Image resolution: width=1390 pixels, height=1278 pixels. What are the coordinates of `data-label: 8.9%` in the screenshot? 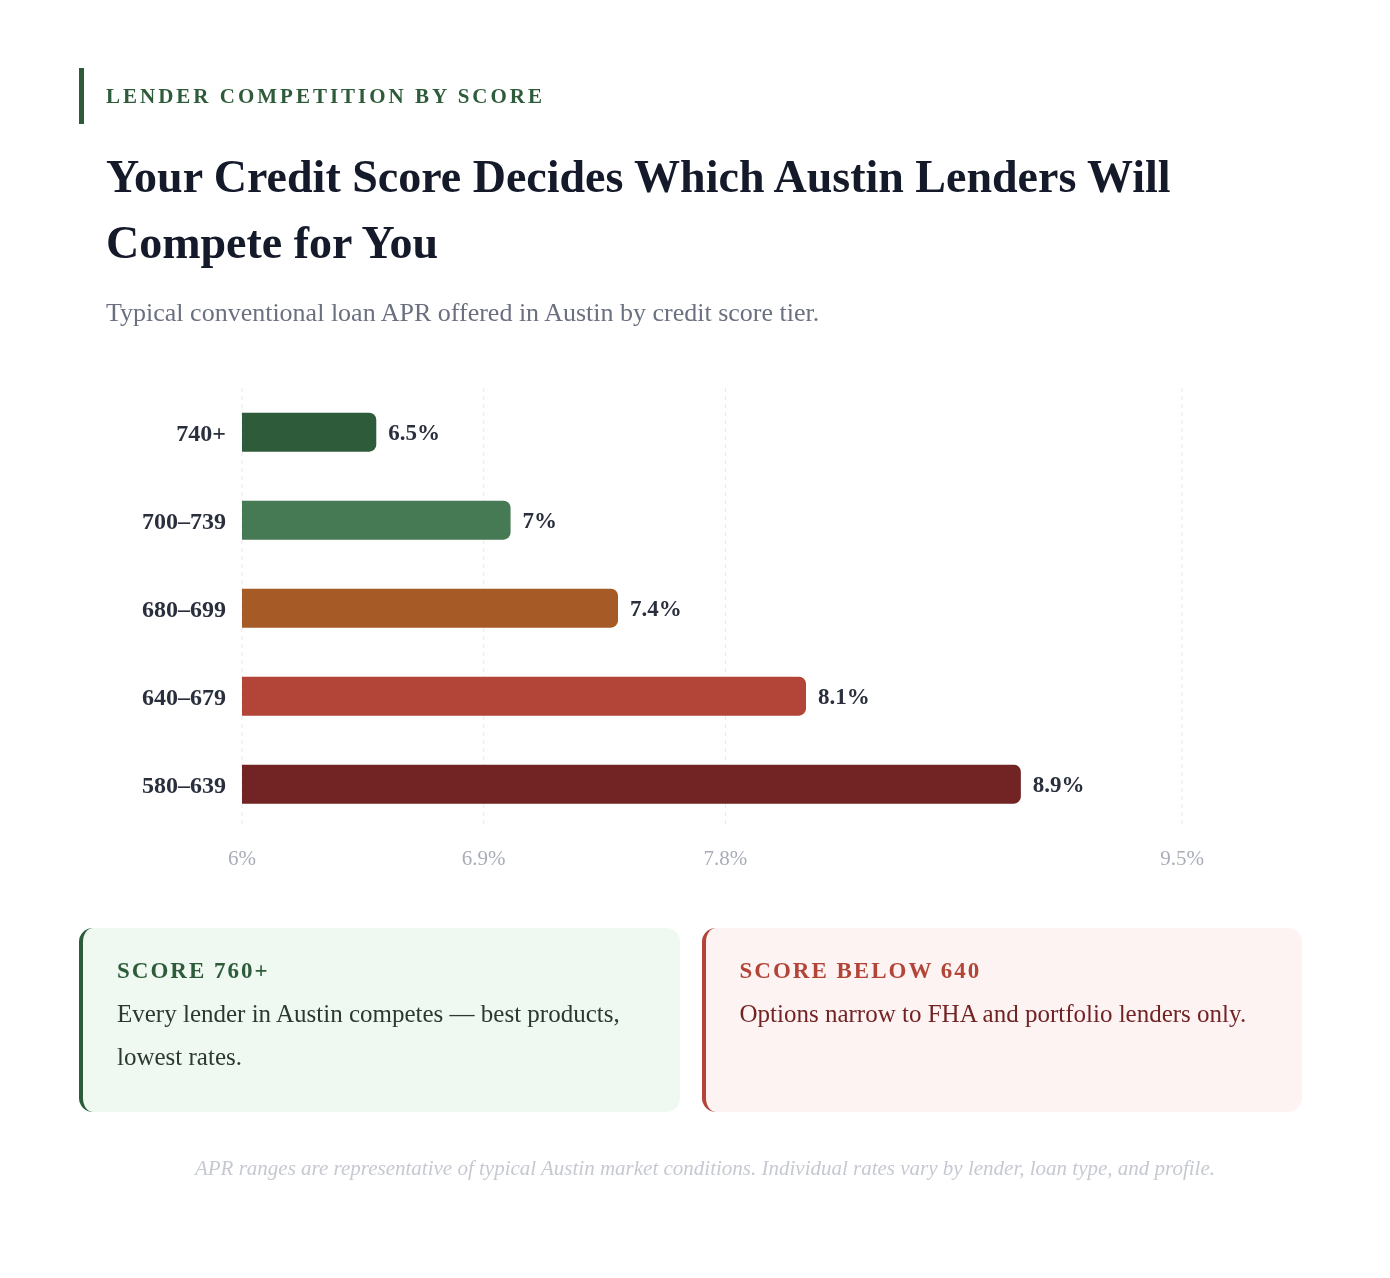 It's located at (1058, 785).